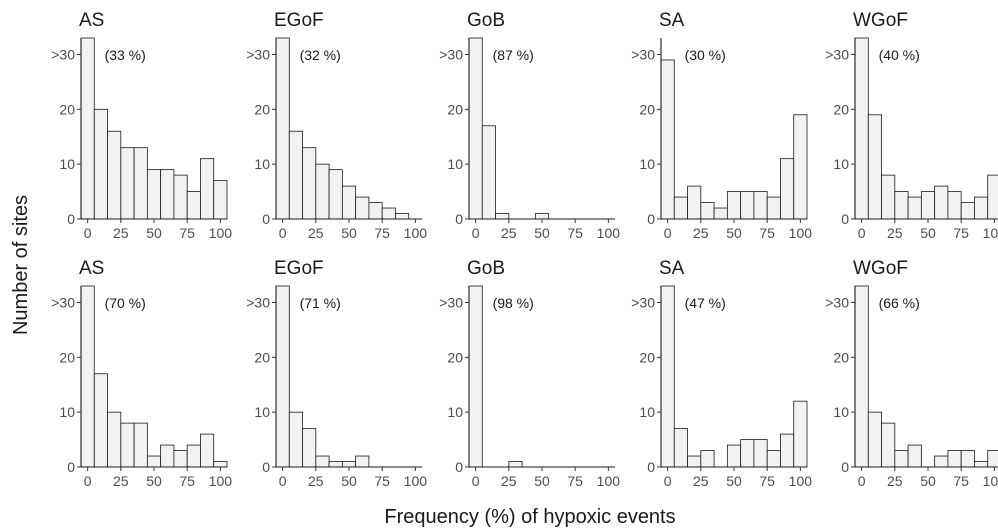 The width and height of the screenshot is (998, 531). I want to click on facet-panel: SA 0 10 20 >30 0 25 50 75 100 (30 %), so click(721, 125).